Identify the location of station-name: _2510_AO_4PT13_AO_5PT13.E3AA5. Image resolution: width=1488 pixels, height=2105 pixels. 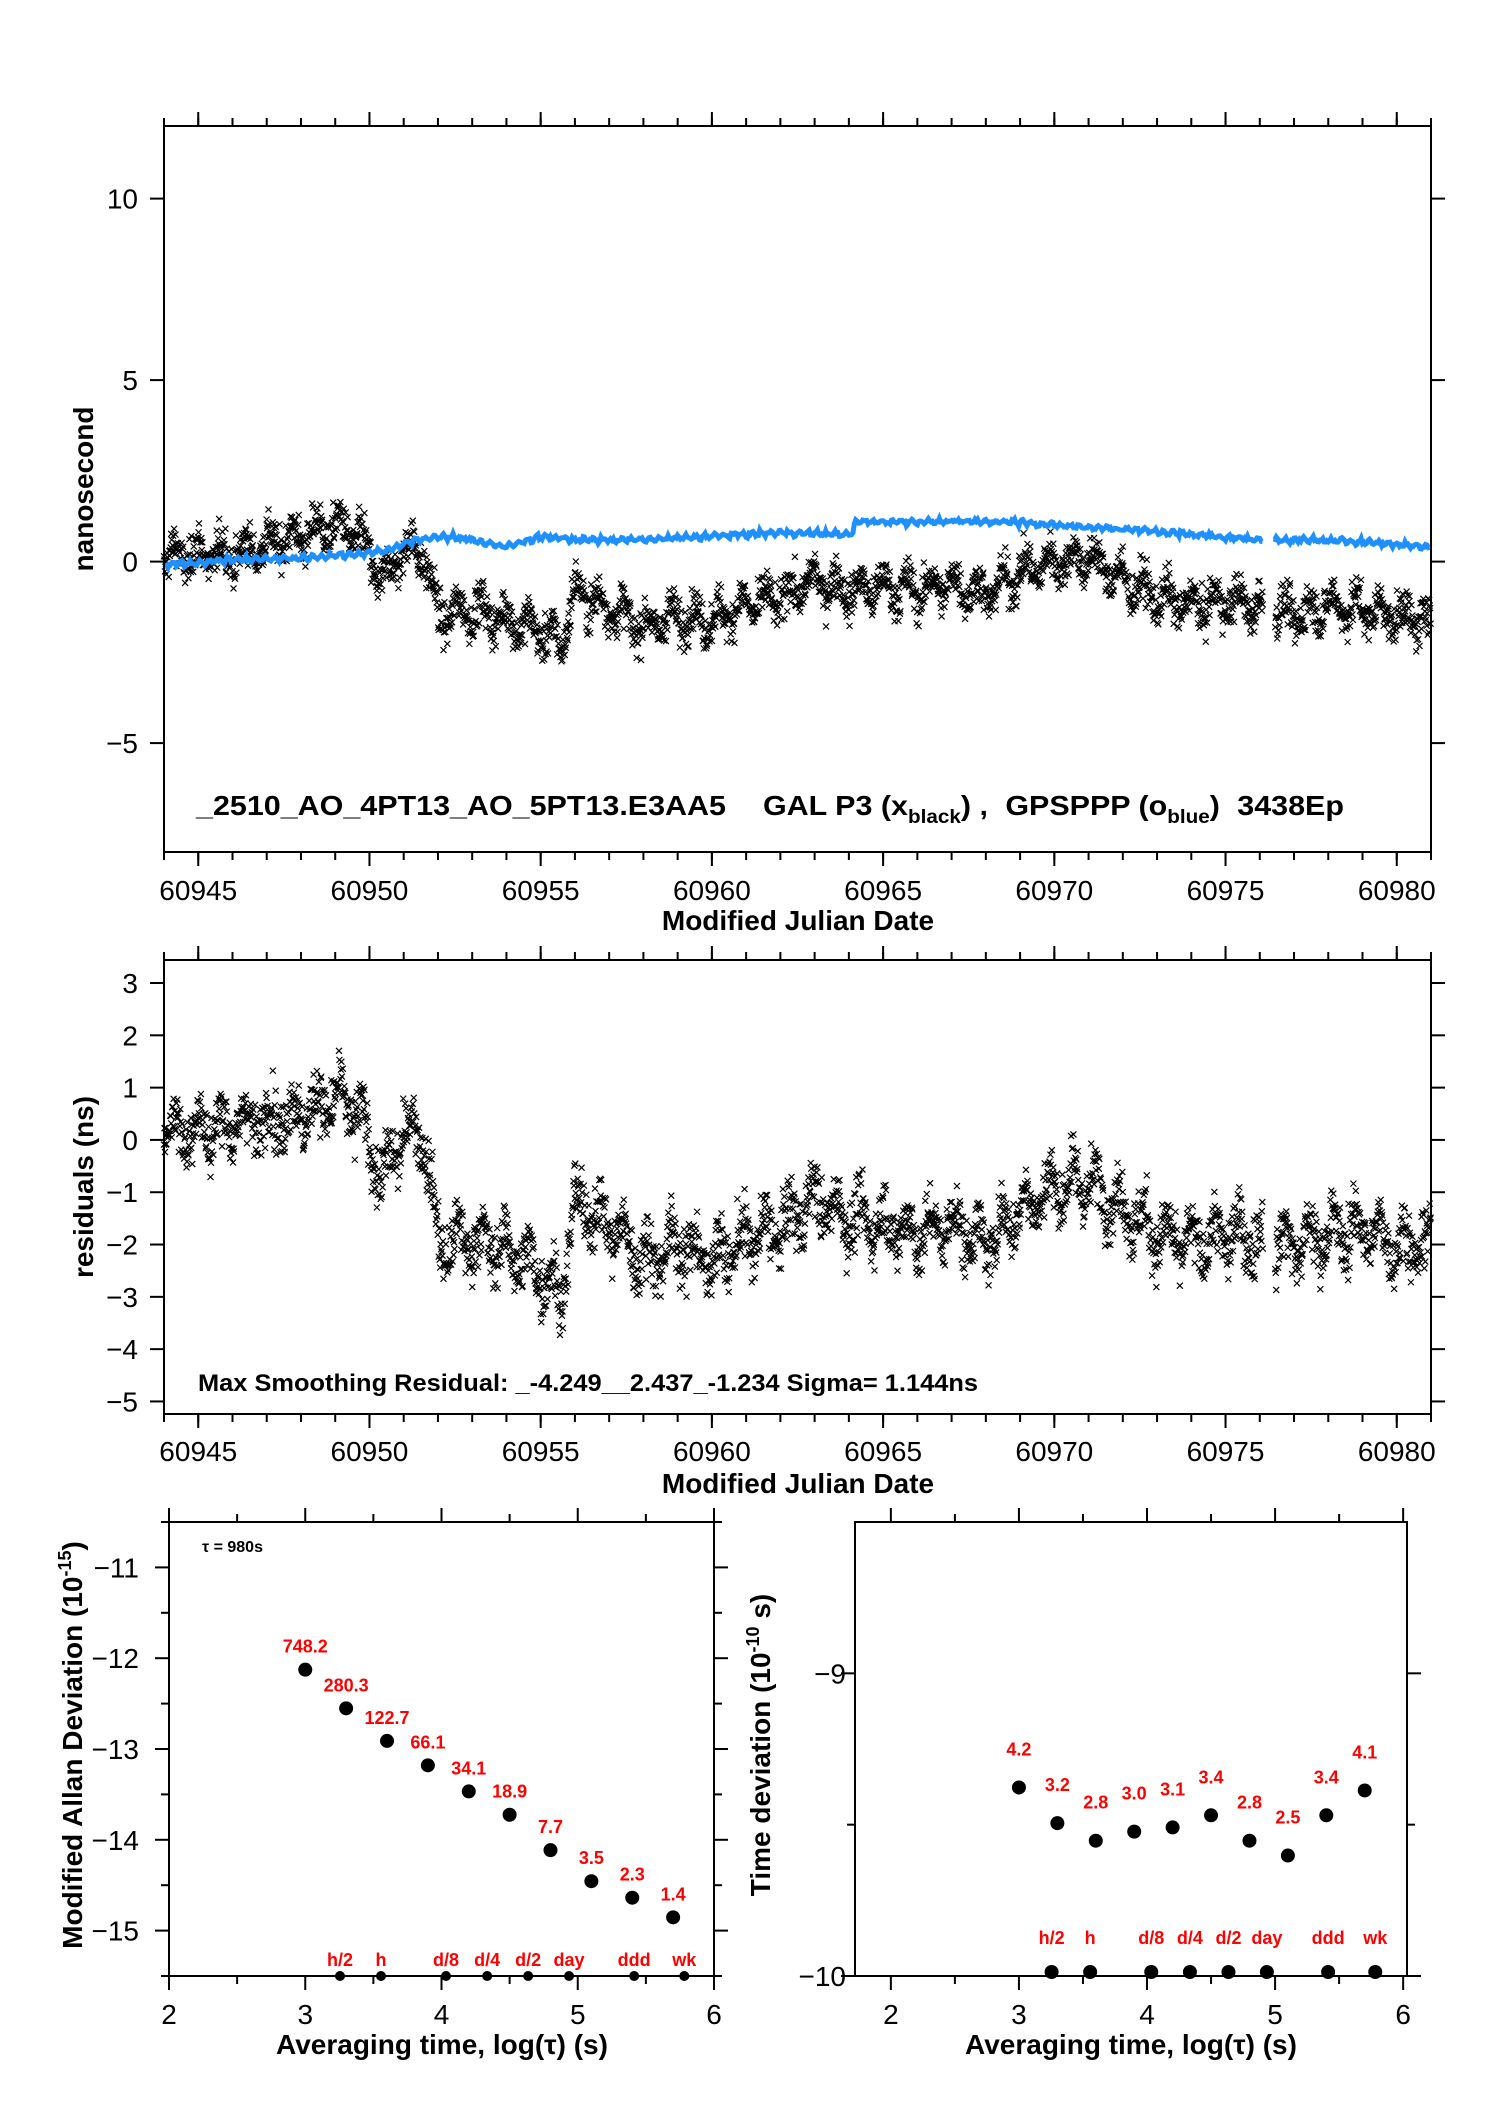
(460, 805).